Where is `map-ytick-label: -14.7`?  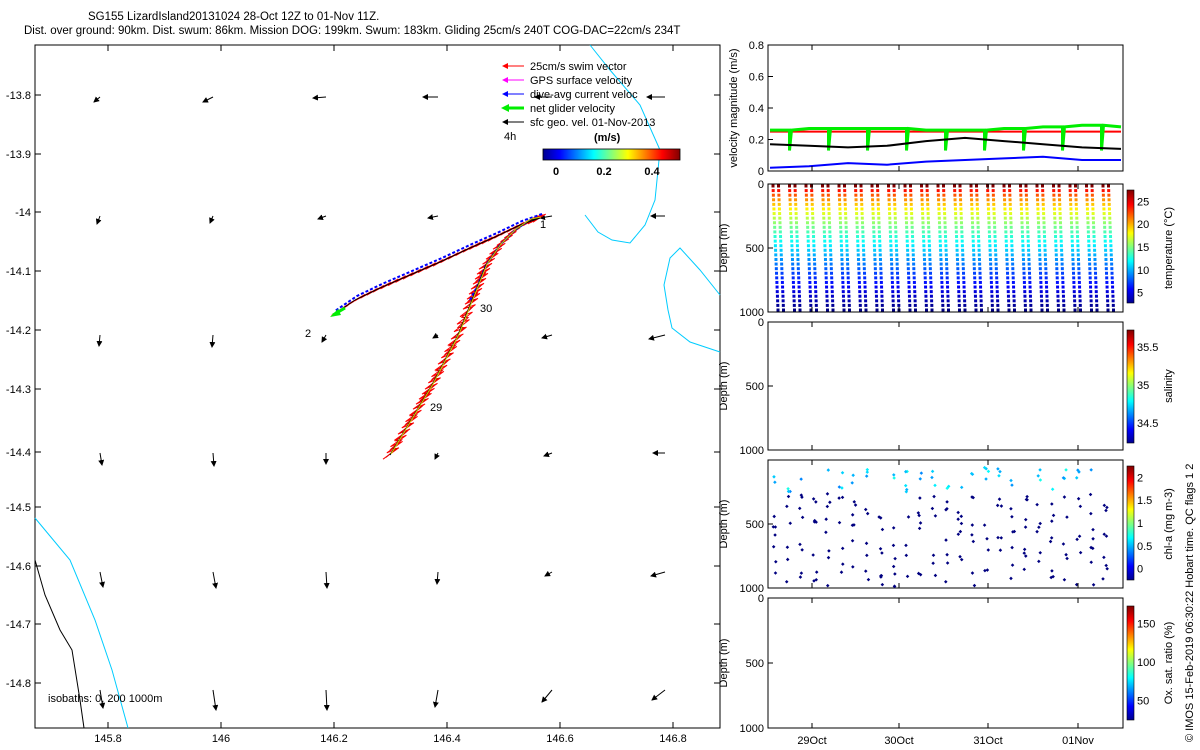
map-ytick-label: -14.7 is located at coordinates (18, 625).